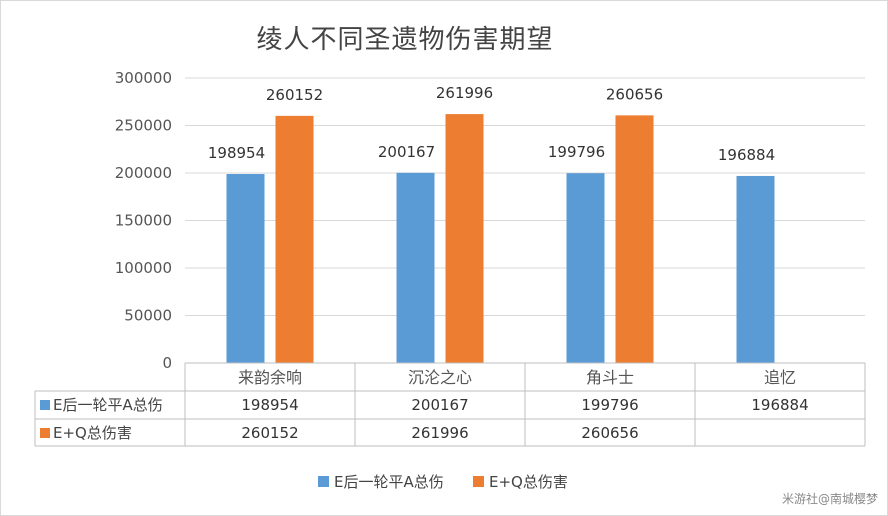  Describe the element at coordinates (294, 95) in the screenshot. I see `data-label: 260152` at that location.